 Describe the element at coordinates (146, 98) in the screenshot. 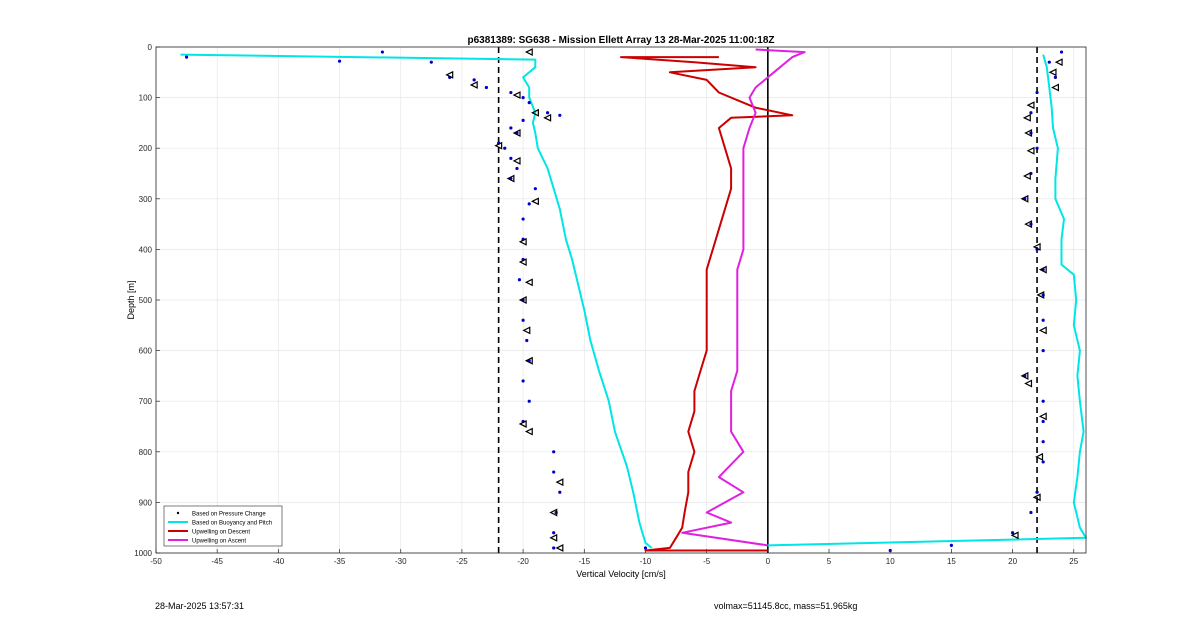

I see `y-tick-label: 100` at that location.